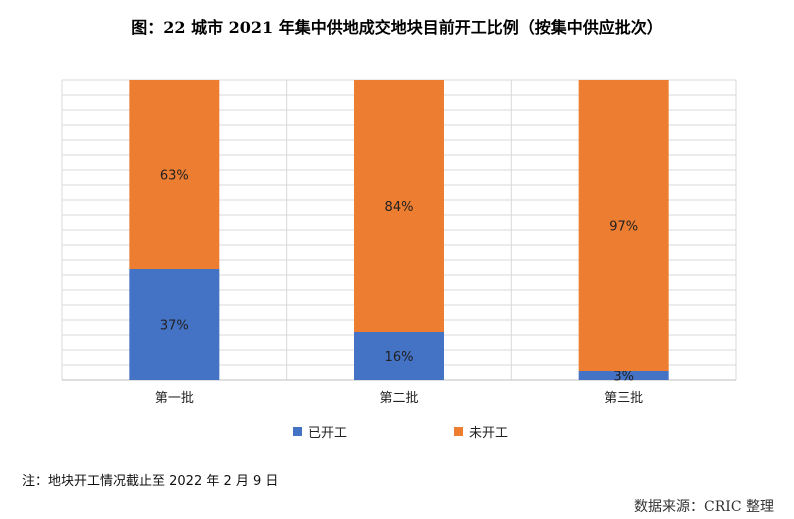  I want to click on data-label: 3%, so click(623, 377).